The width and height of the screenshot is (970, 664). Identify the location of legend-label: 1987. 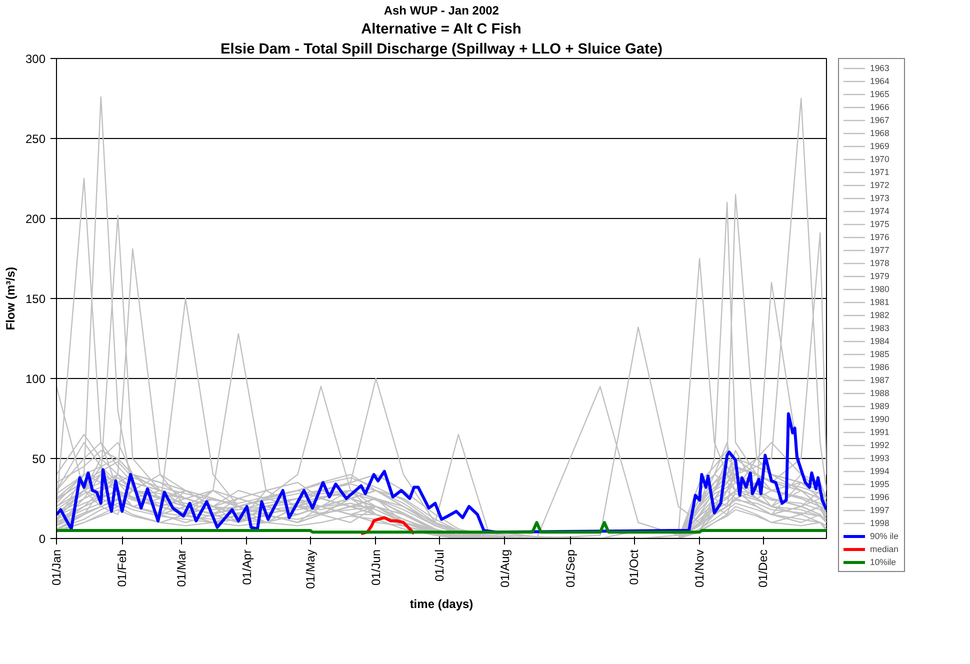
(880, 380).